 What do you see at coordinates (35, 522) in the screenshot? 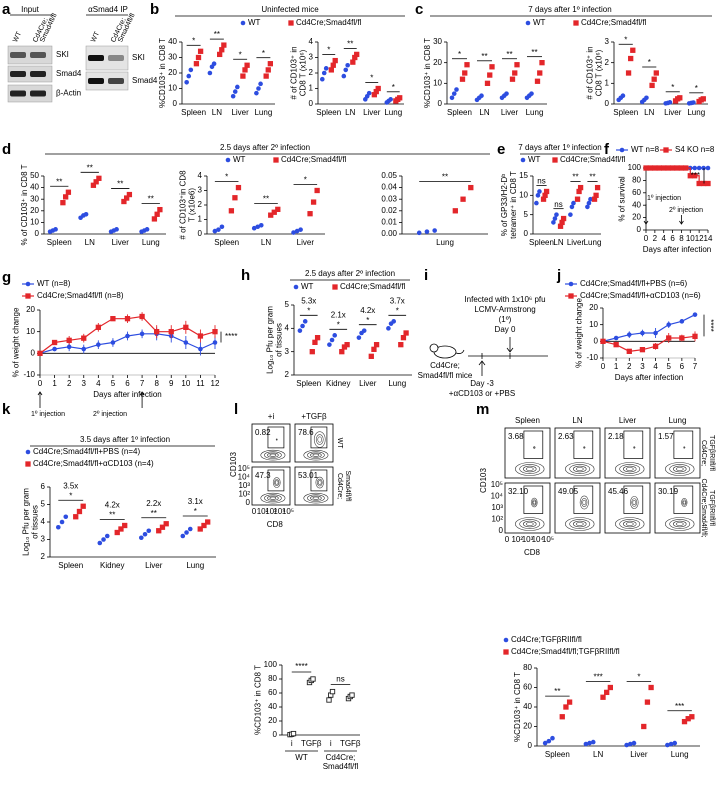
I see `y-axis-label: of tissues` at bounding box center [35, 522].